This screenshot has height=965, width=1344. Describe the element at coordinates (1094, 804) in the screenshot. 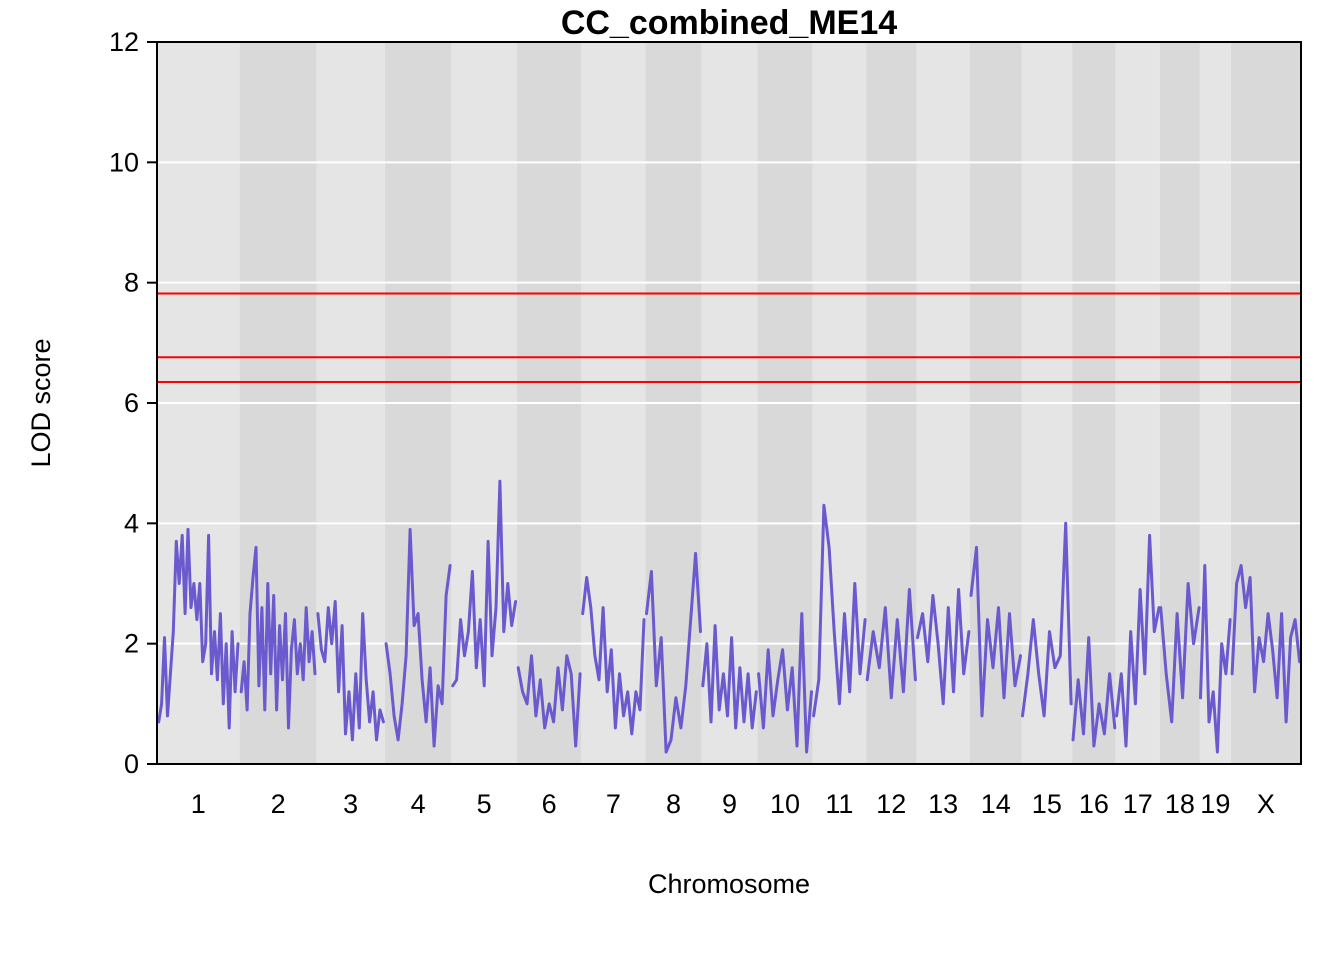

I see `x-tick-label-chr-16: 16` at that location.